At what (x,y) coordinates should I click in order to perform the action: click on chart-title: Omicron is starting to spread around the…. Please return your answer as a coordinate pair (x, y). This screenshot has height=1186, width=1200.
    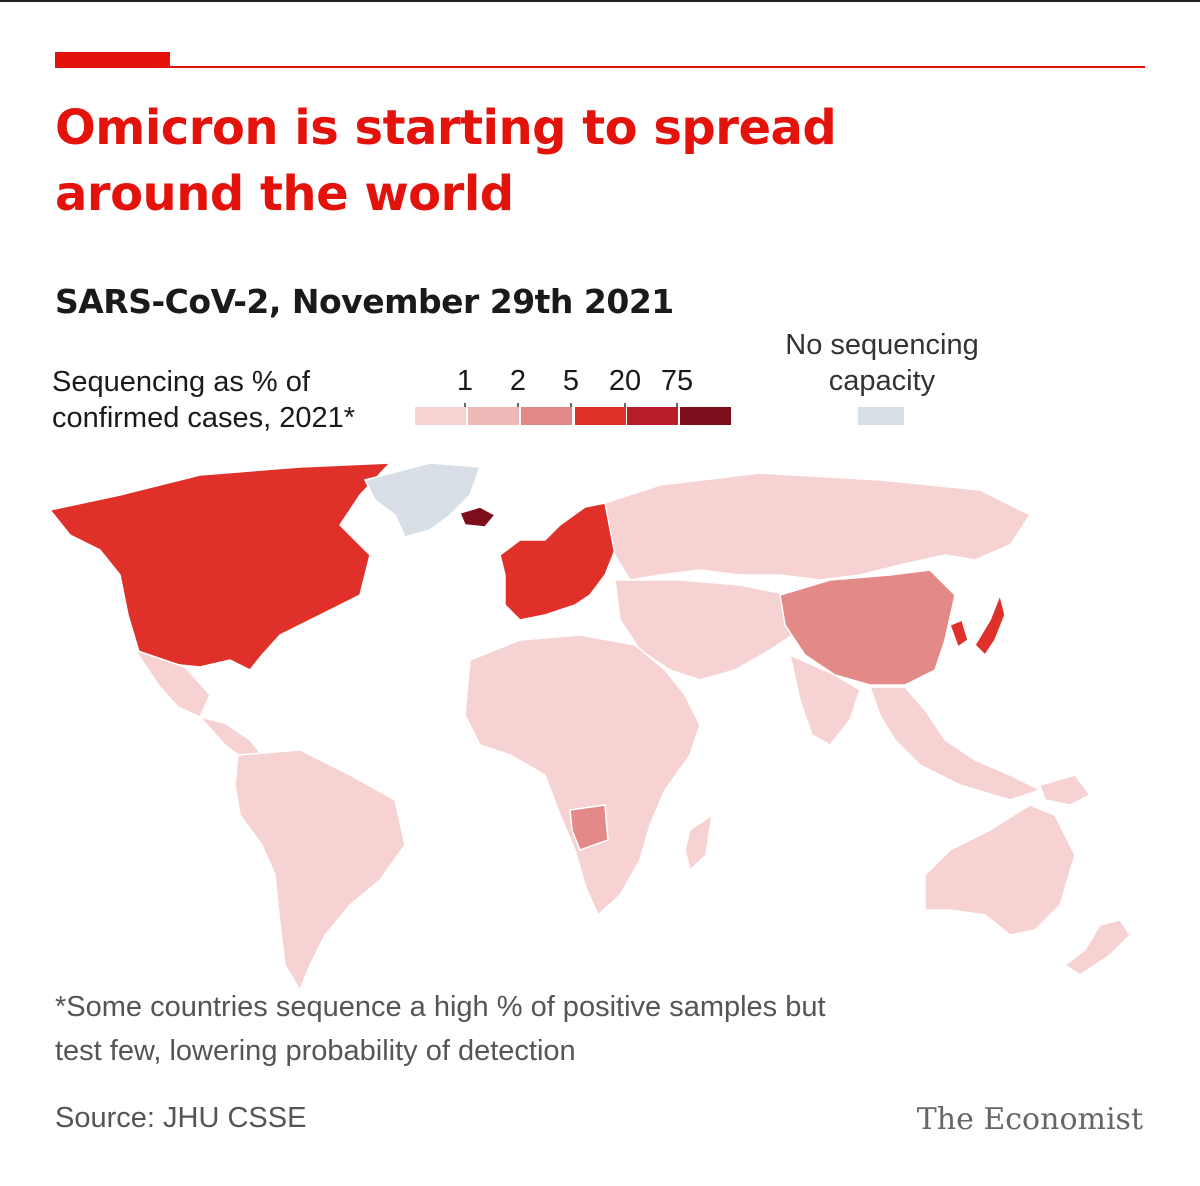
    Looking at the image, I should click on (446, 161).